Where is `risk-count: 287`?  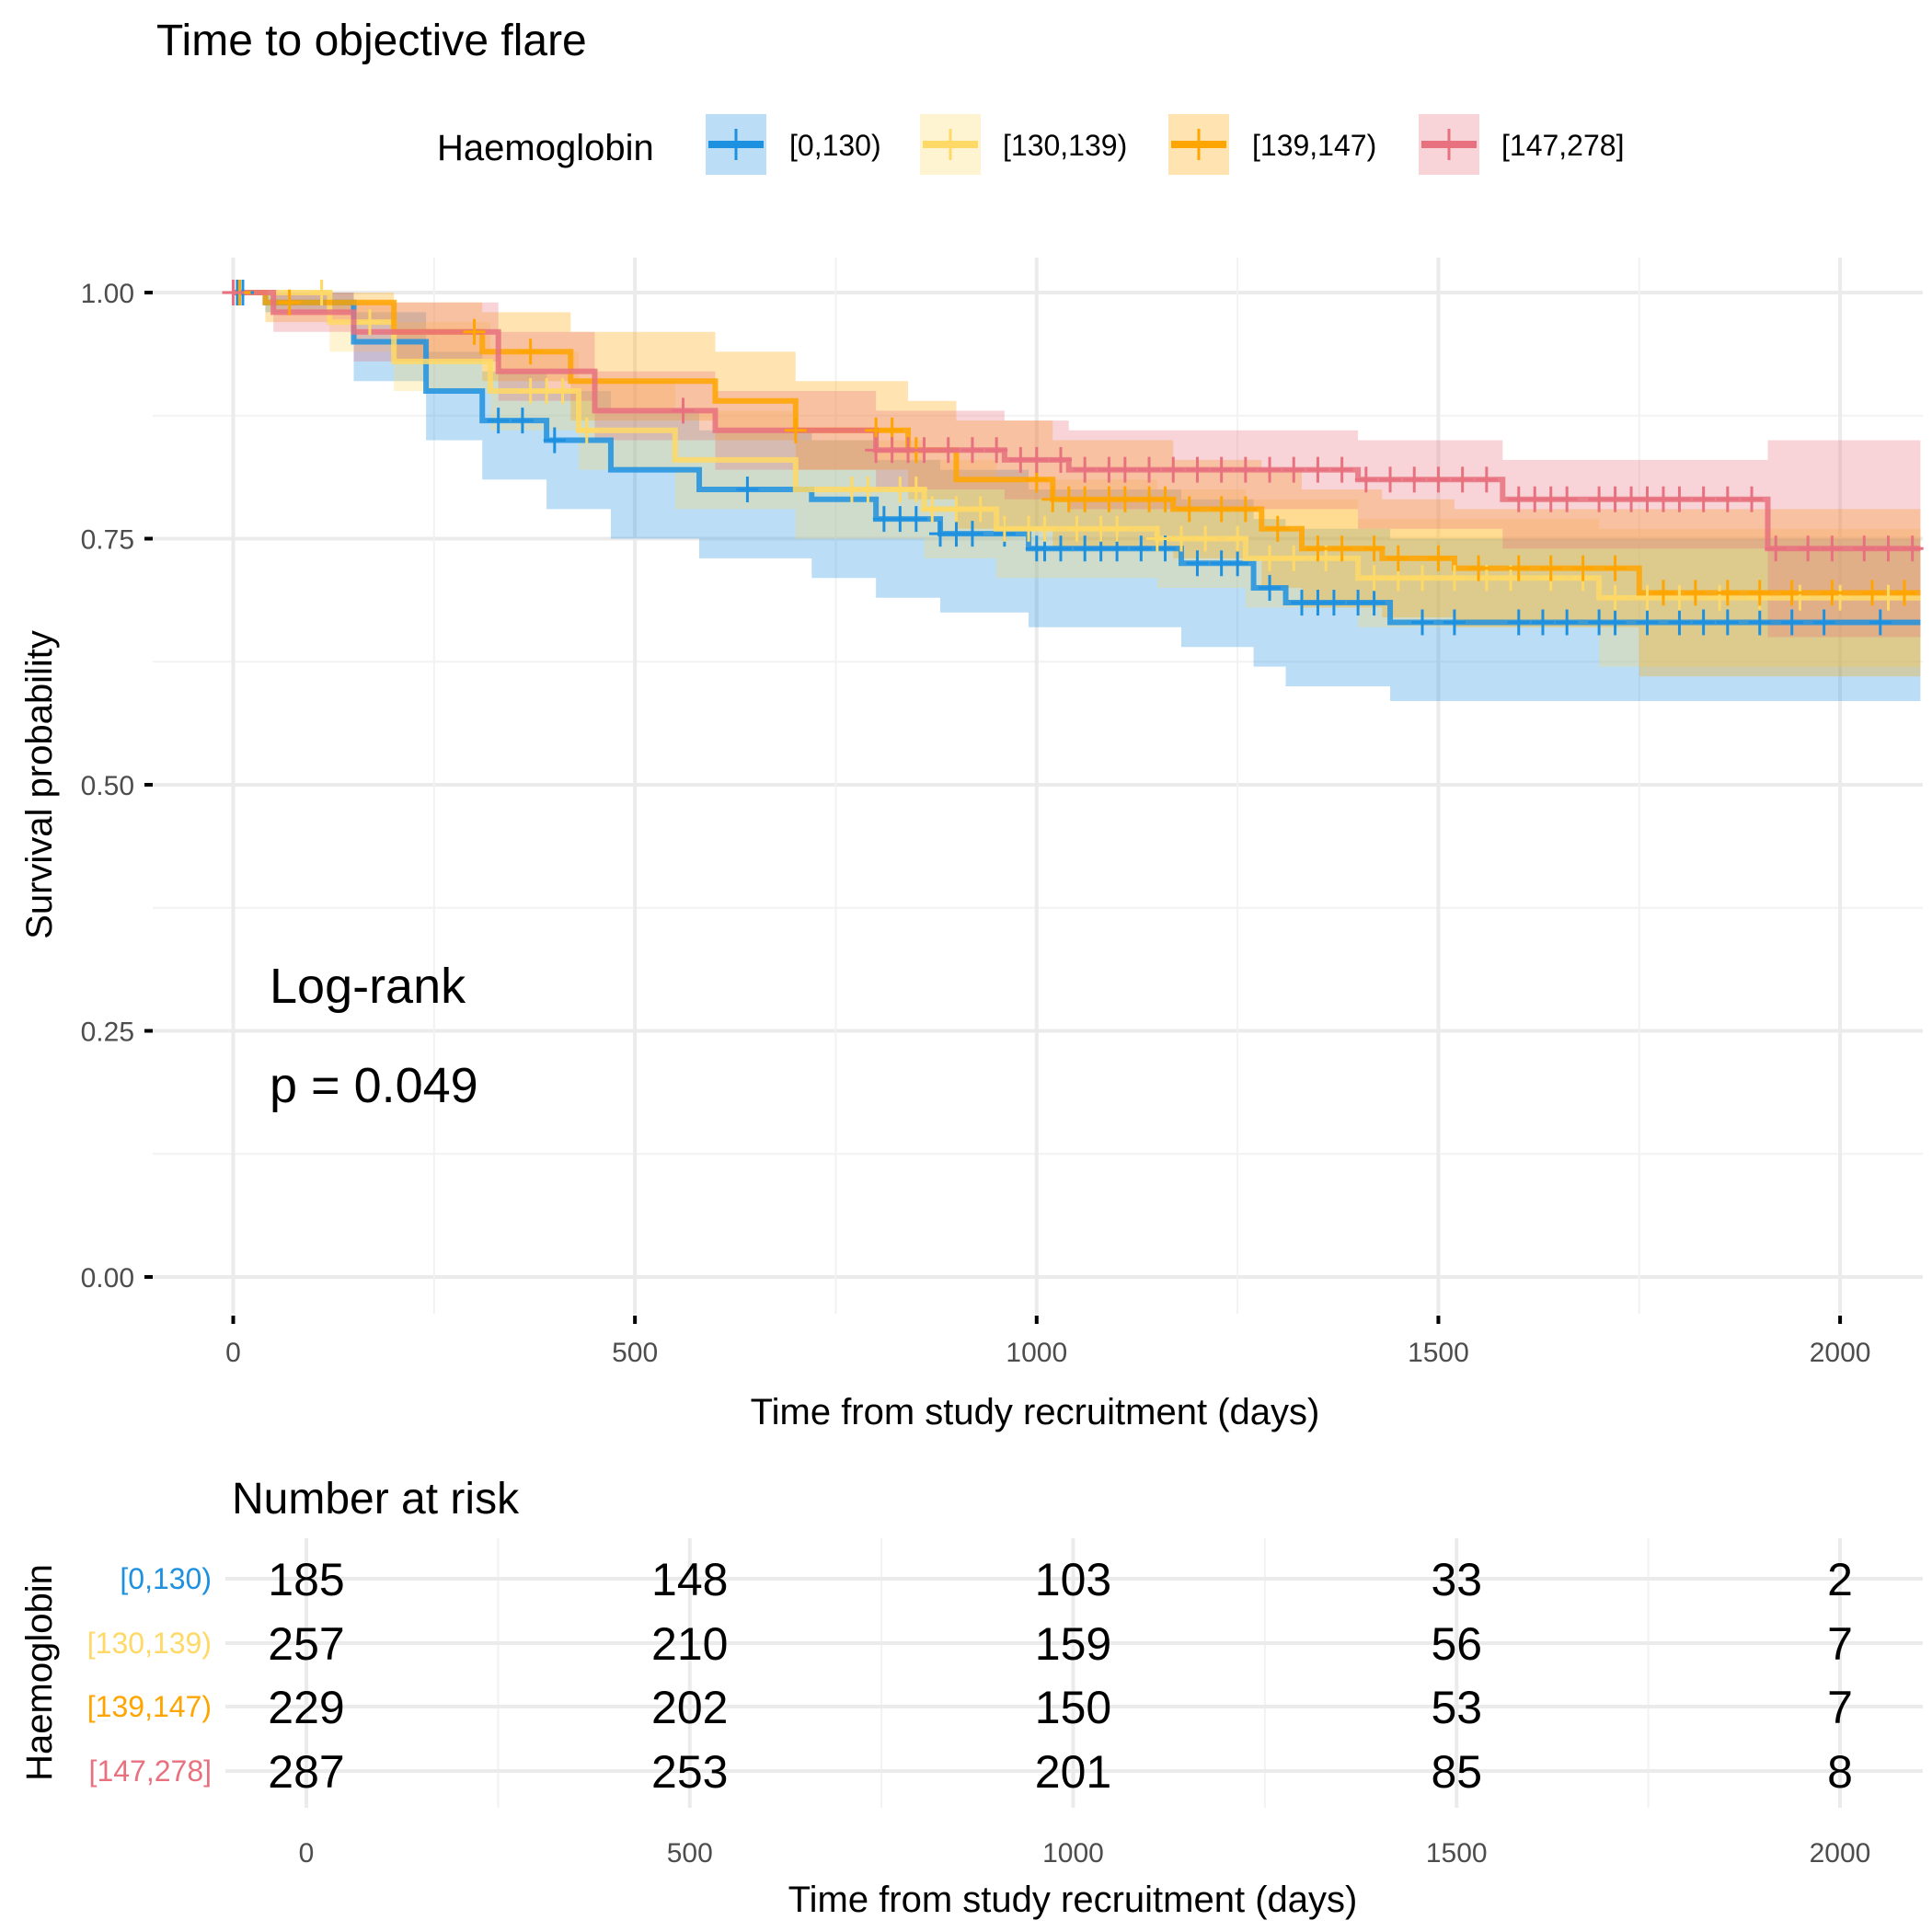 risk-count: 287 is located at coordinates (306, 1772).